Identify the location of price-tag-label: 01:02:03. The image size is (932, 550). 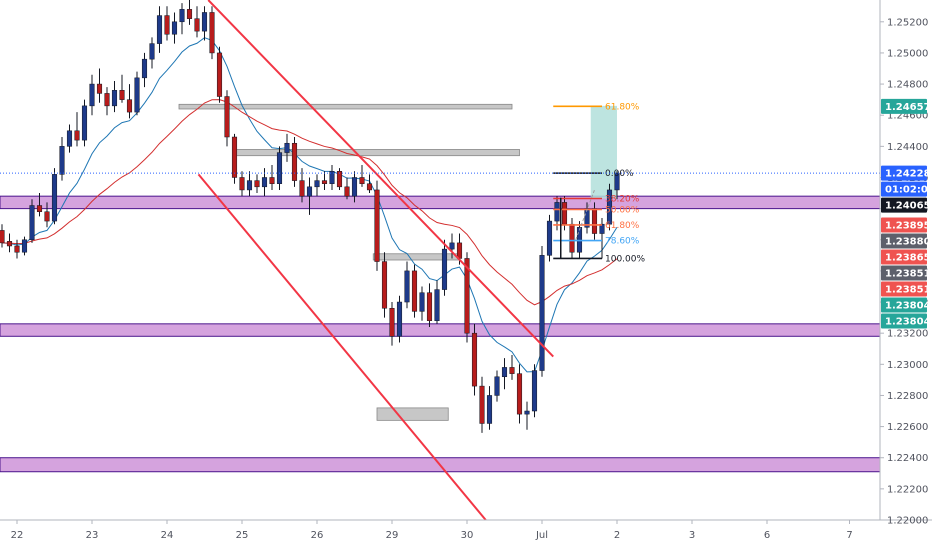
(908, 190).